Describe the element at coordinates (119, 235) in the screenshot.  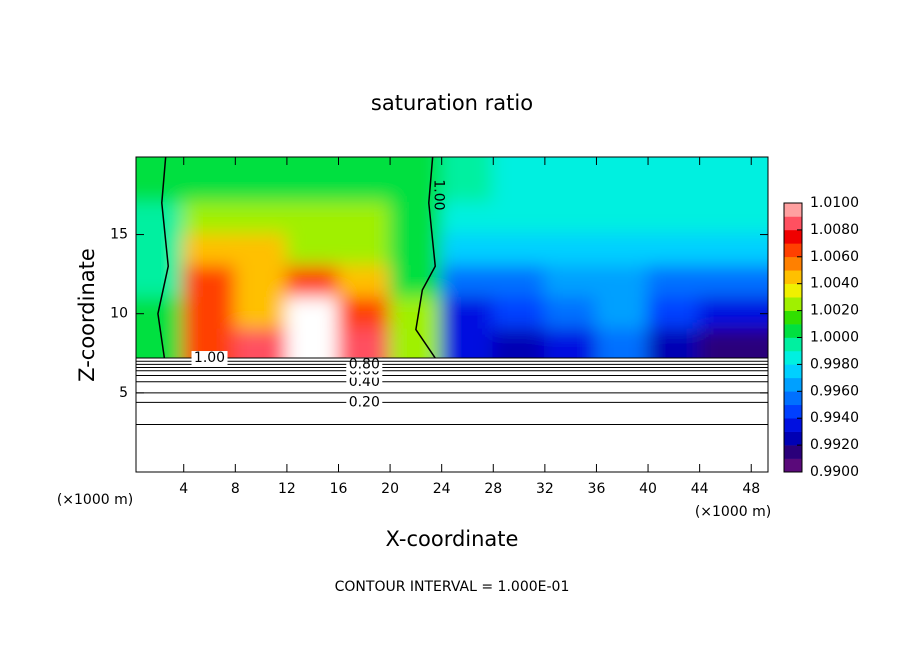
I see `y-tick-label: 15` at that location.